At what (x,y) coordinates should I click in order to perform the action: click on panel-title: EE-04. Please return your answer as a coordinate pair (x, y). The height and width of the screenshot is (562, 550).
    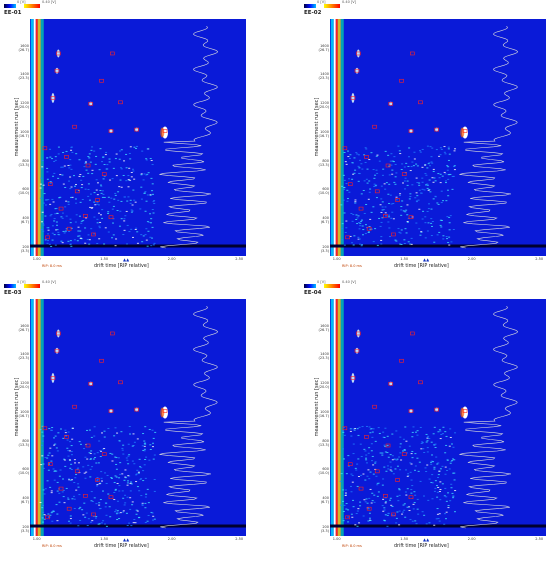
    Looking at the image, I should click on (313, 293).